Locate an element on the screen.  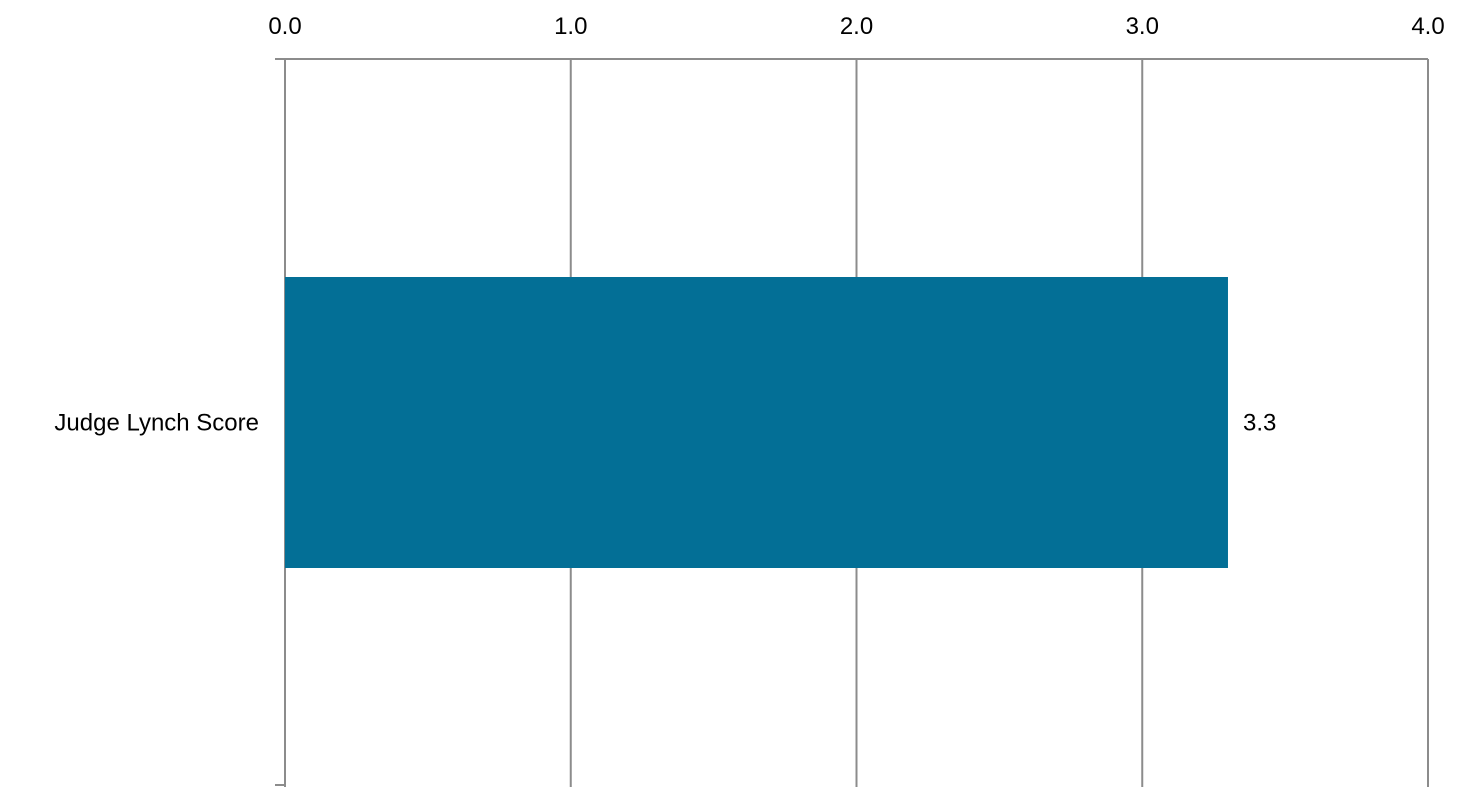
x-tick-label: 3.0 is located at coordinates (1142, 26).